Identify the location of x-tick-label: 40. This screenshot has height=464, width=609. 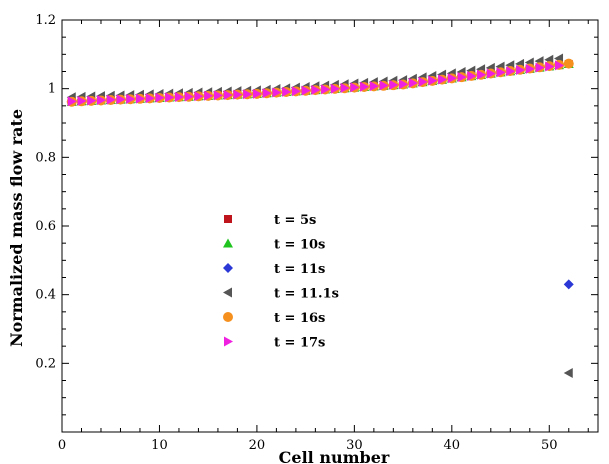
(452, 445).